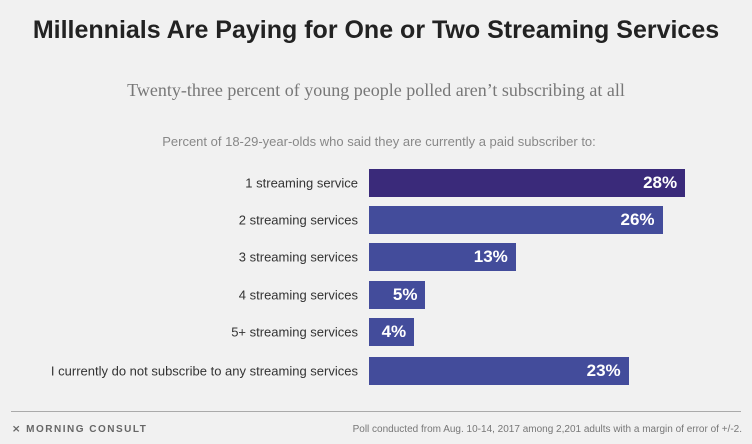 The image size is (752, 444). Describe the element at coordinates (490, 256) in the screenshot. I see `data-label: 13%` at that location.